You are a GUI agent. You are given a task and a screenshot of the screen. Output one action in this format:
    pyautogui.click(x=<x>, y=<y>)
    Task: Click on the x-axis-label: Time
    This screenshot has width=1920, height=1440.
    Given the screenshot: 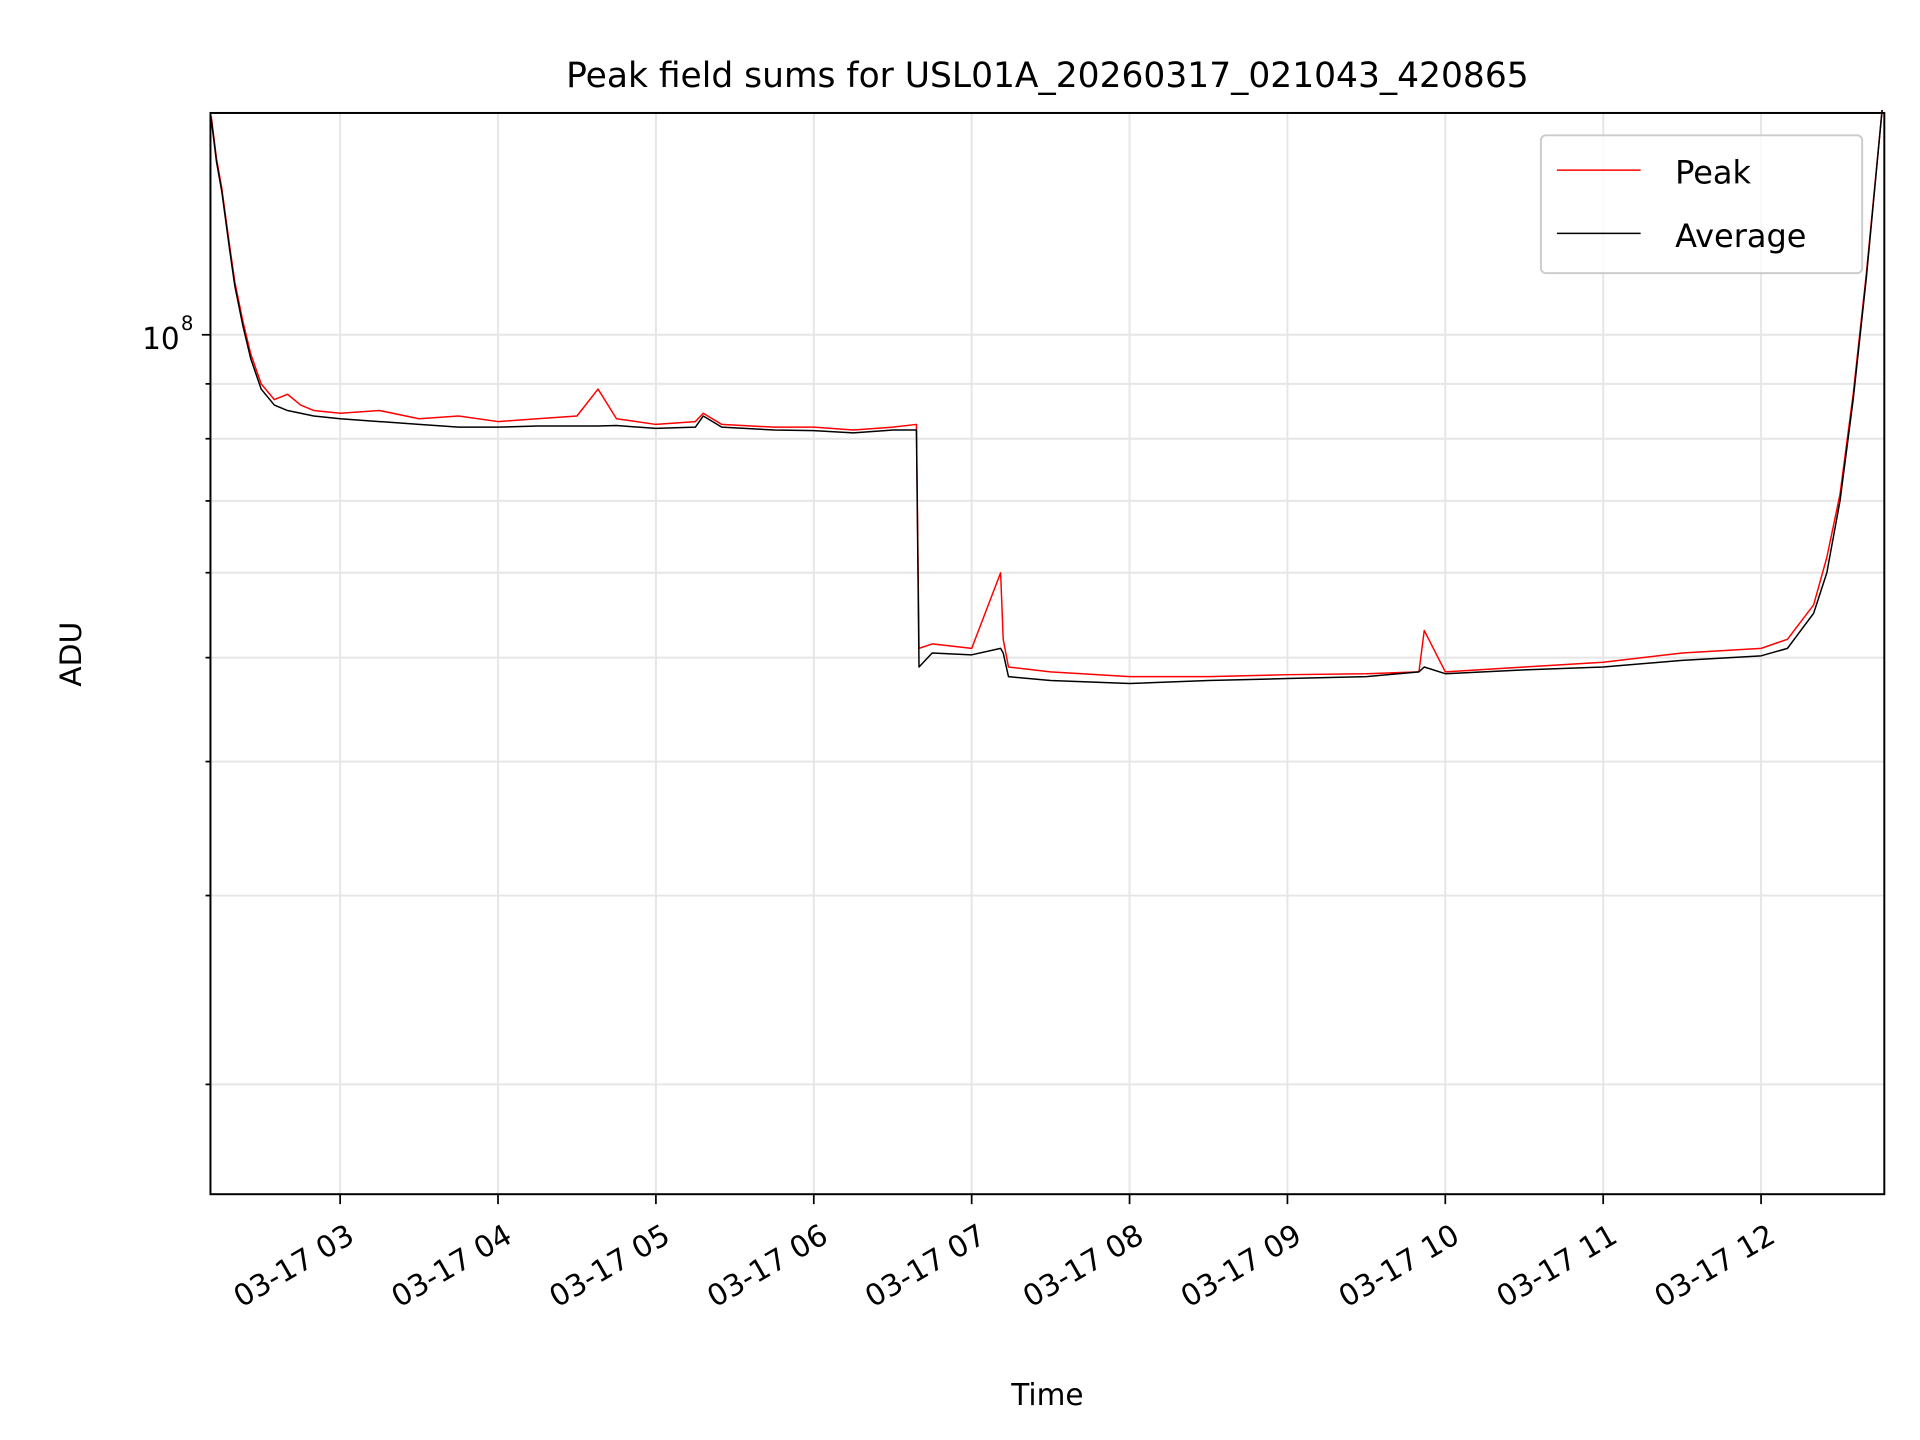 What is the action you would take?
    pyautogui.click(x=1046, y=1394)
    